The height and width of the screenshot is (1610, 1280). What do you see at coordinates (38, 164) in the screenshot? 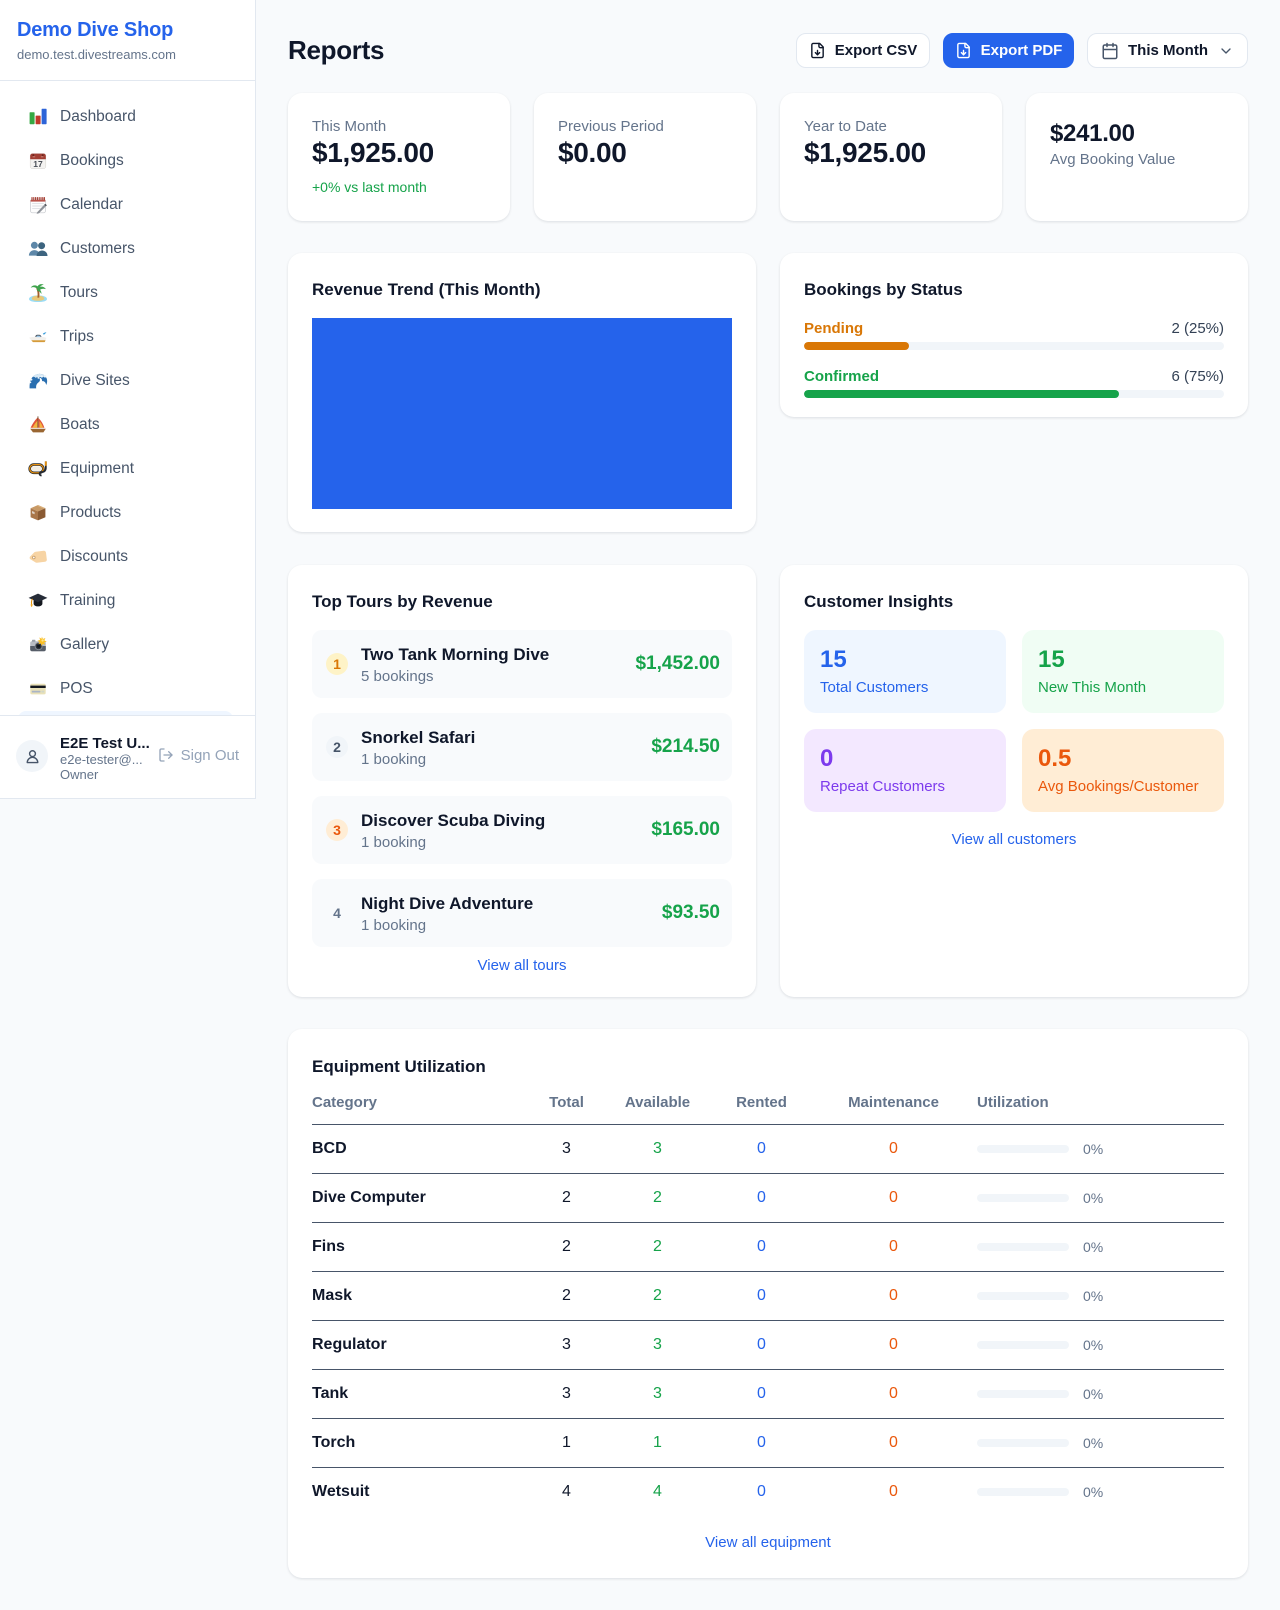
I see `svg-text: 17` at bounding box center [38, 164].